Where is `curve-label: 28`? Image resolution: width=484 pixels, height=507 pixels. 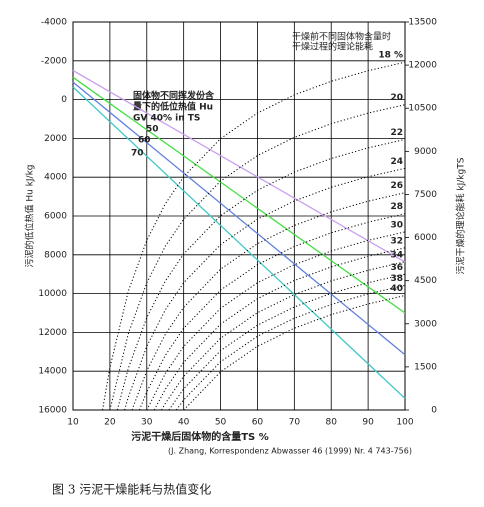 curve-label: 28 is located at coordinates (396, 207).